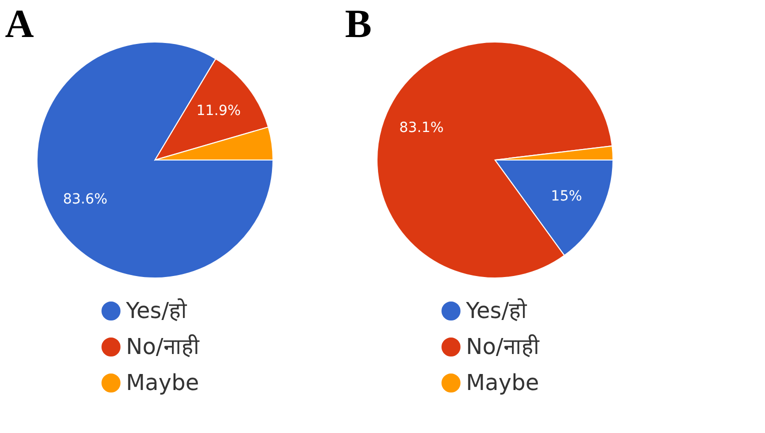 The image size is (765, 433). Describe the element at coordinates (19, 23) in the screenshot. I see `chart-title: A` at that location.